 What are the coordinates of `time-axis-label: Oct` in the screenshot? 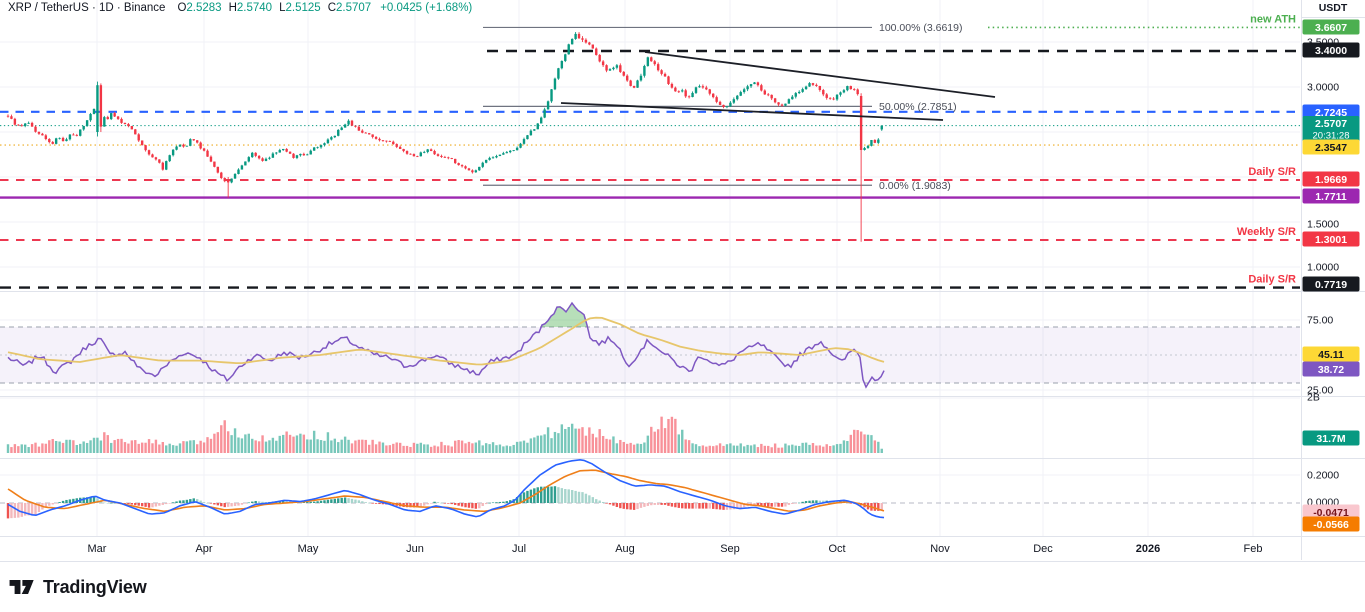 It's located at (836, 549).